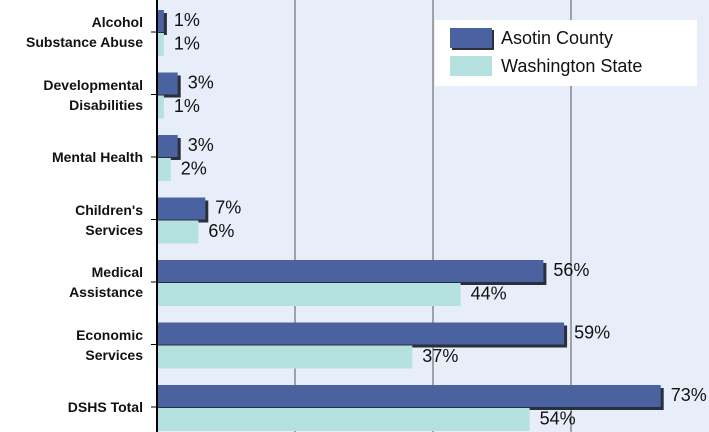 The height and width of the screenshot is (432, 709). What do you see at coordinates (109, 219) in the screenshot?
I see `category-label: Children's Services` at bounding box center [109, 219].